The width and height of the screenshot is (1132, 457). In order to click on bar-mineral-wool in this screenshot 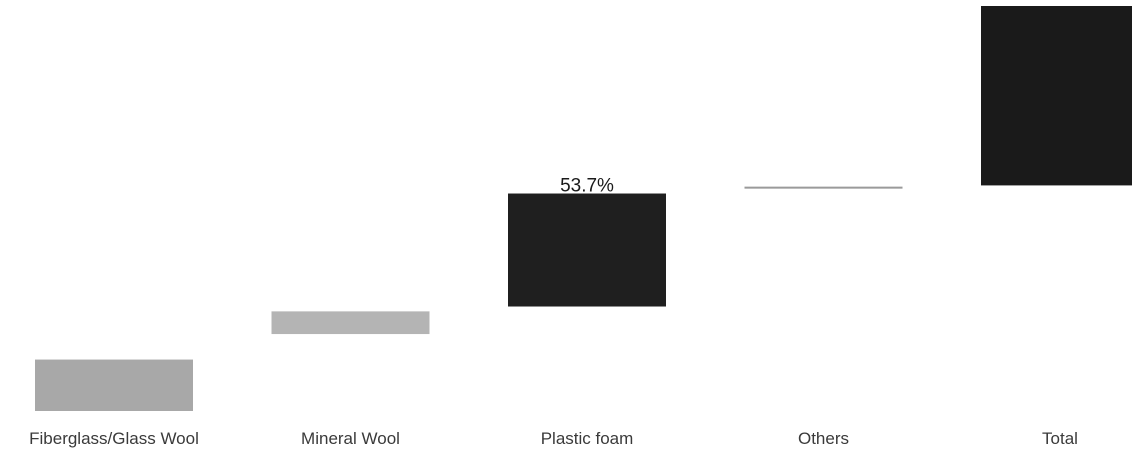, I will do `click(350, 323)`.